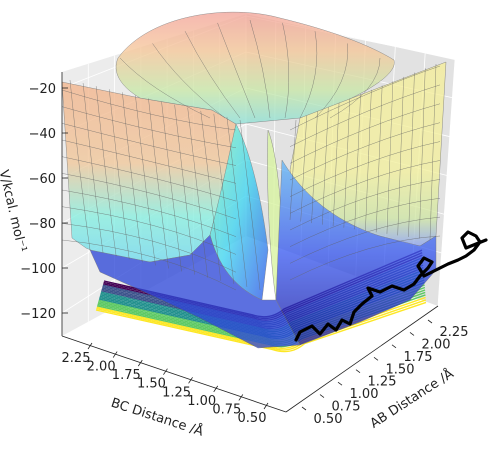 The width and height of the screenshot is (491, 458). Describe the element at coordinates (44, 202) in the screenshot. I see `z-axis: −20 −40 −60 −80 −100 −120` at that location.